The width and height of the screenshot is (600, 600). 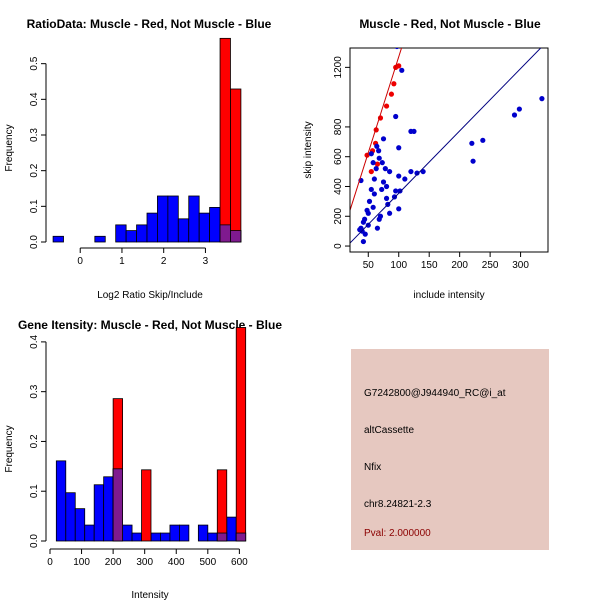 What do you see at coordinates (9, 147) in the screenshot?
I see `ratio-hist-ylabel: Frequency` at bounding box center [9, 147].